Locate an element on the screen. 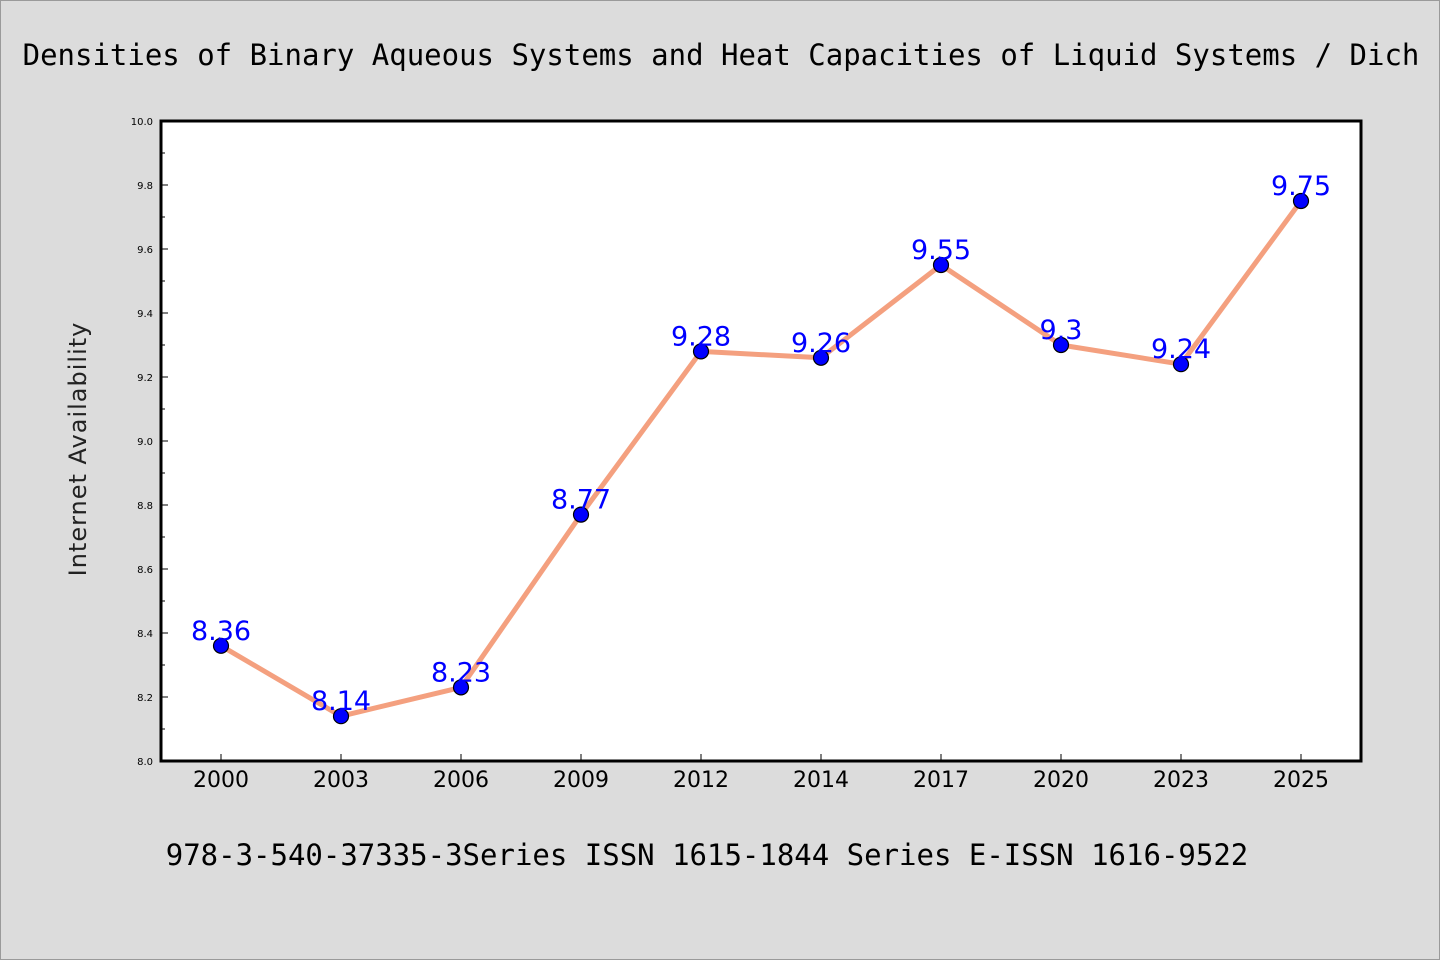 The width and height of the screenshot is (1440, 960). y-tick-label: 8.6 is located at coordinates (145, 570).